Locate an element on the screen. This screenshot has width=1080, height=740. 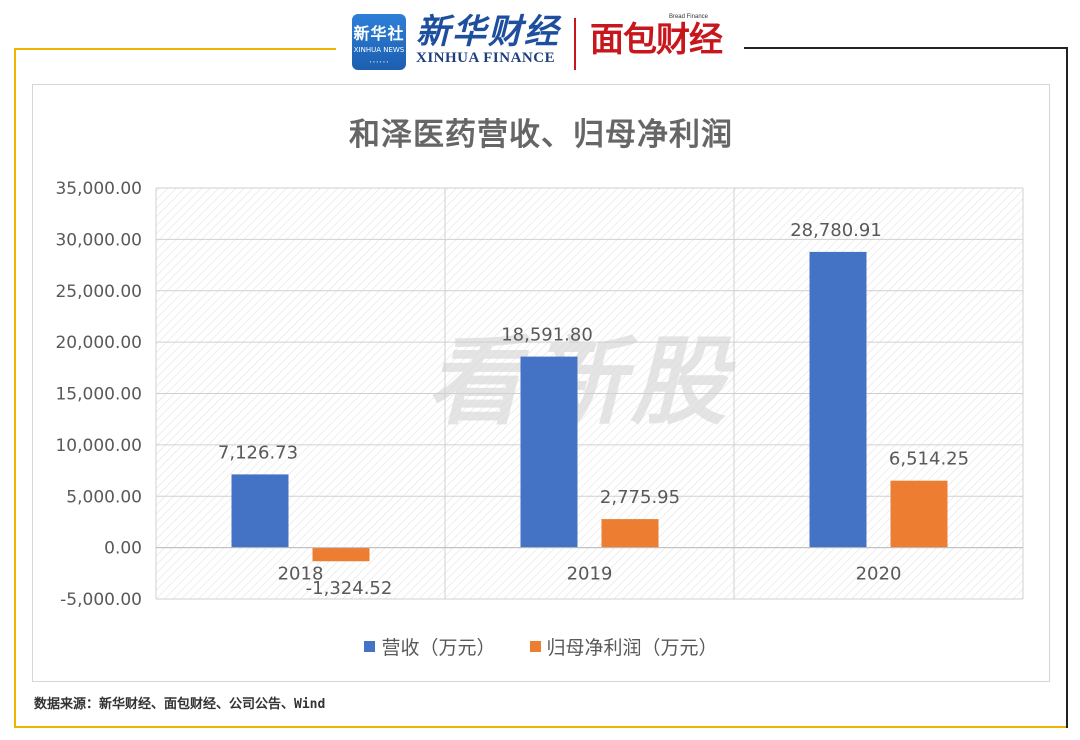
legend-item-profit: 归母净利润（万元） is located at coordinates (623, 646).